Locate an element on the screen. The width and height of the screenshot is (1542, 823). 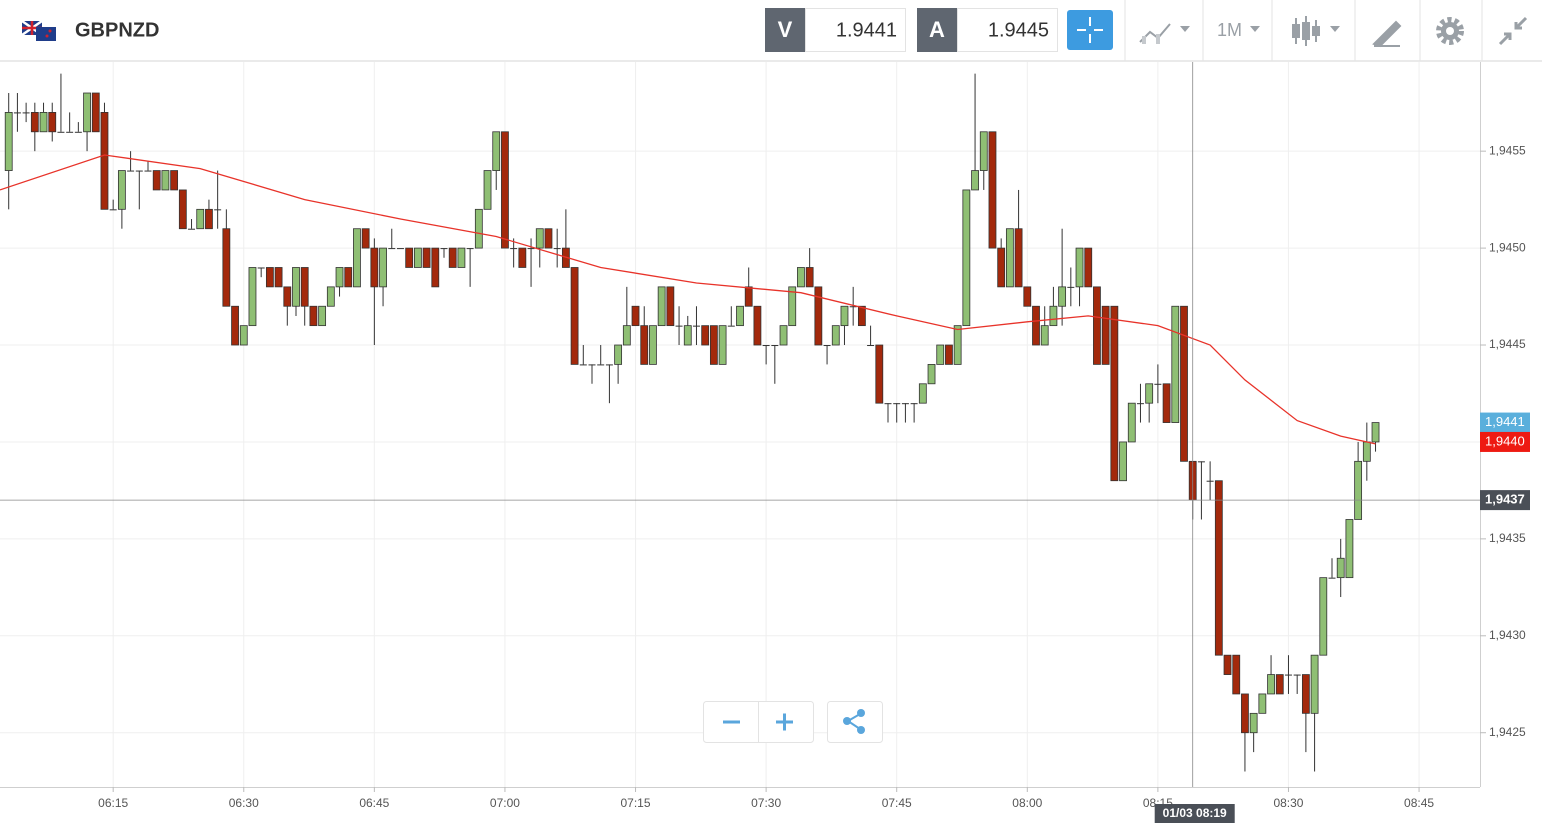
x-tick-label: 06:15 is located at coordinates (113, 803).